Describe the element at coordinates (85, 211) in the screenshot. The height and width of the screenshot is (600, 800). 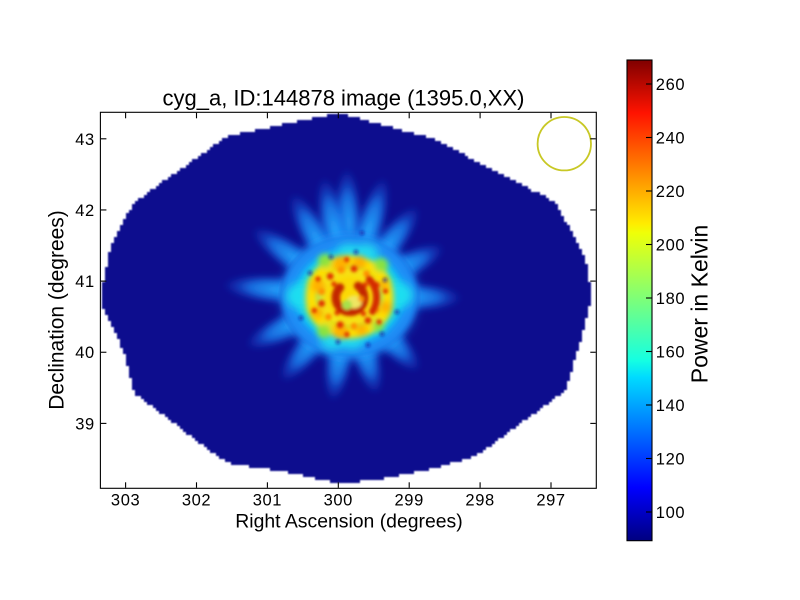
I see `svg-text: 42` at that location.